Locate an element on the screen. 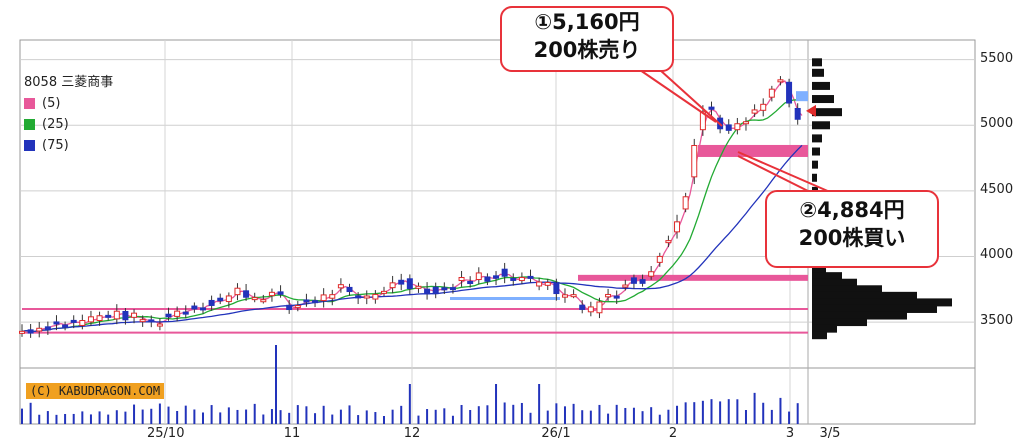  buy-callout: ②4,884円 200株買い is located at coordinates (852, 229).